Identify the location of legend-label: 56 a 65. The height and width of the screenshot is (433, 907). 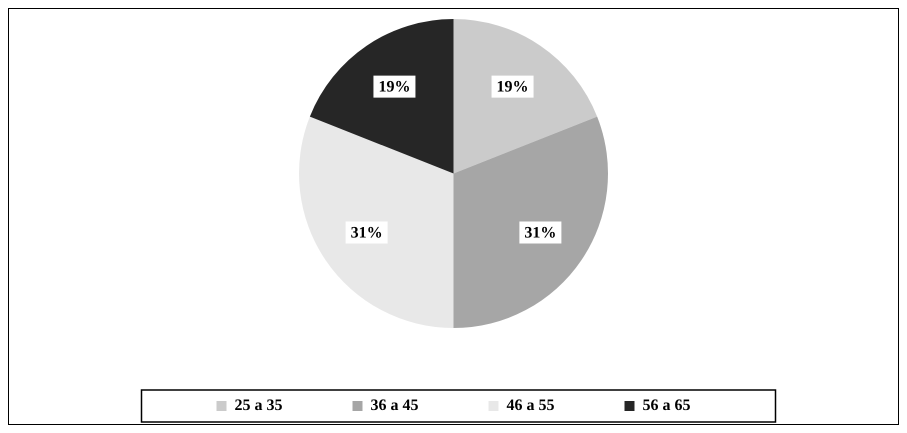
(666, 405).